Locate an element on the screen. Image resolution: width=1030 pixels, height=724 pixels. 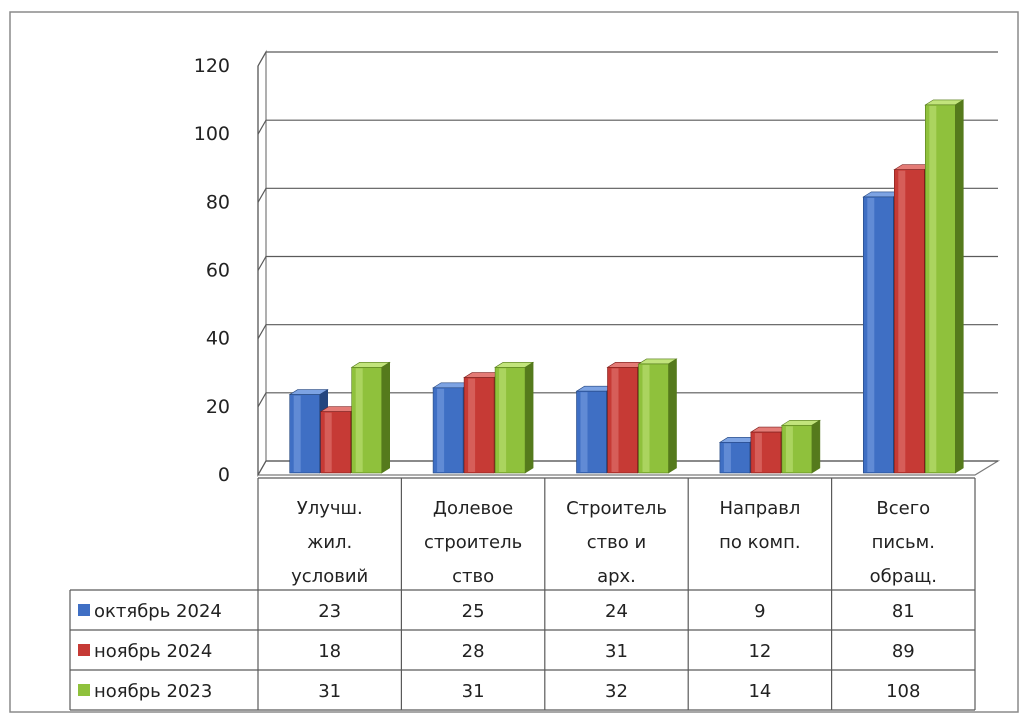
category-label: Долевое is located at coordinates (473, 508).